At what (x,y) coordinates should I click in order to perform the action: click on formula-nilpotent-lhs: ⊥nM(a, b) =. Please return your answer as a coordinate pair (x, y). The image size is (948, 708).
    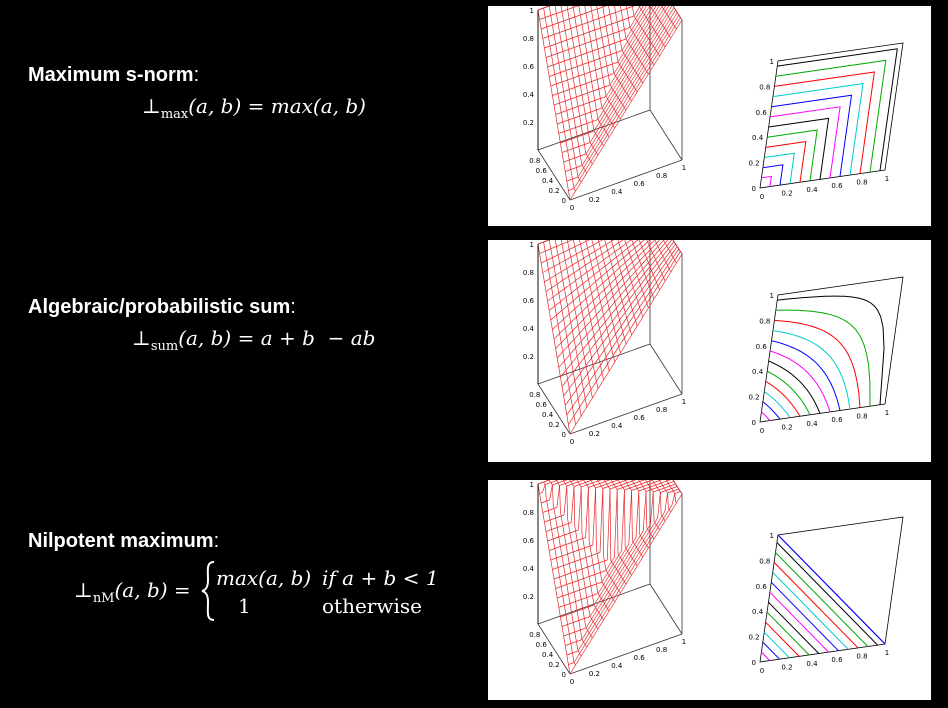
    Looking at the image, I should click on (132, 592).